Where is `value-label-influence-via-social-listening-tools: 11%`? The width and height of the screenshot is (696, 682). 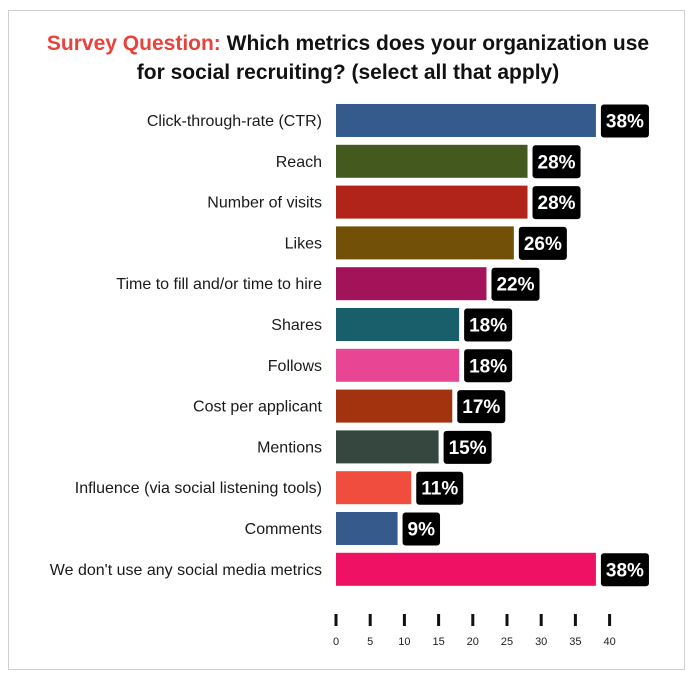 value-label-influence-via-social-listening-tools: 11% is located at coordinates (440, 488).